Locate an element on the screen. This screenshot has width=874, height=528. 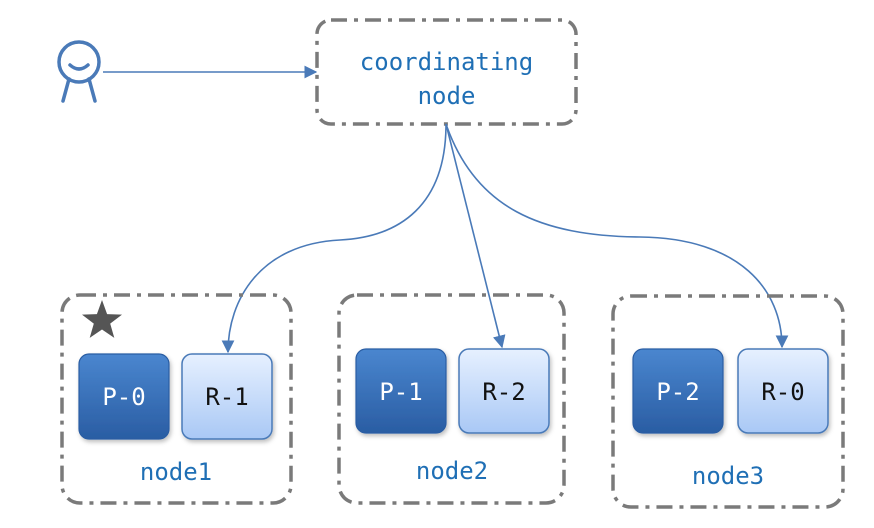
shard-replica: R-0 is located at coordinates (783, 391).